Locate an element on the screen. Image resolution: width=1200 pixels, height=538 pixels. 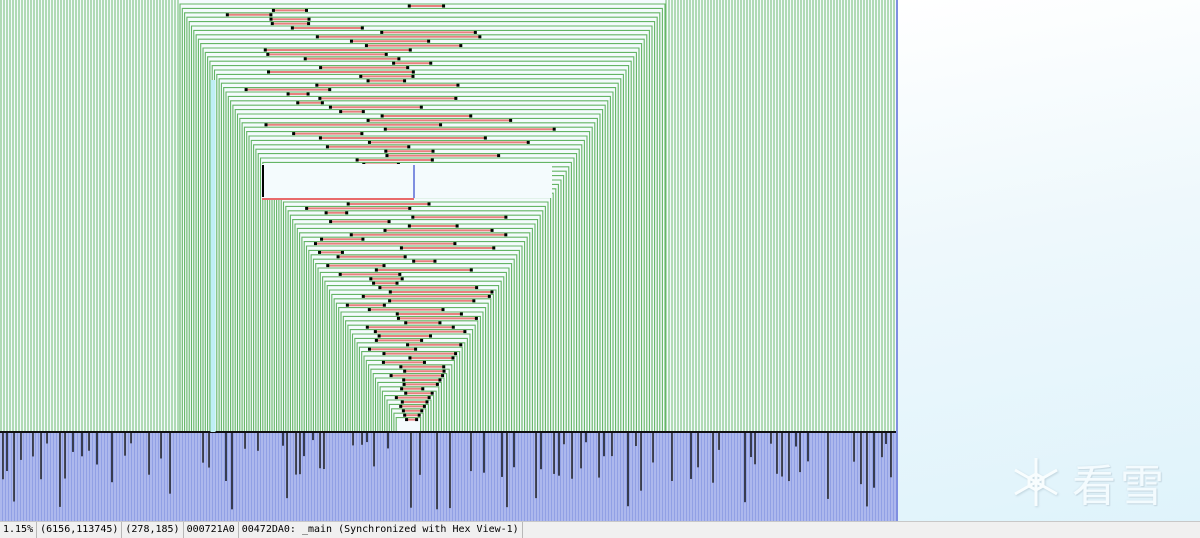
status-graph-coords: (6156,113745) is located at coordinates (80, 530).